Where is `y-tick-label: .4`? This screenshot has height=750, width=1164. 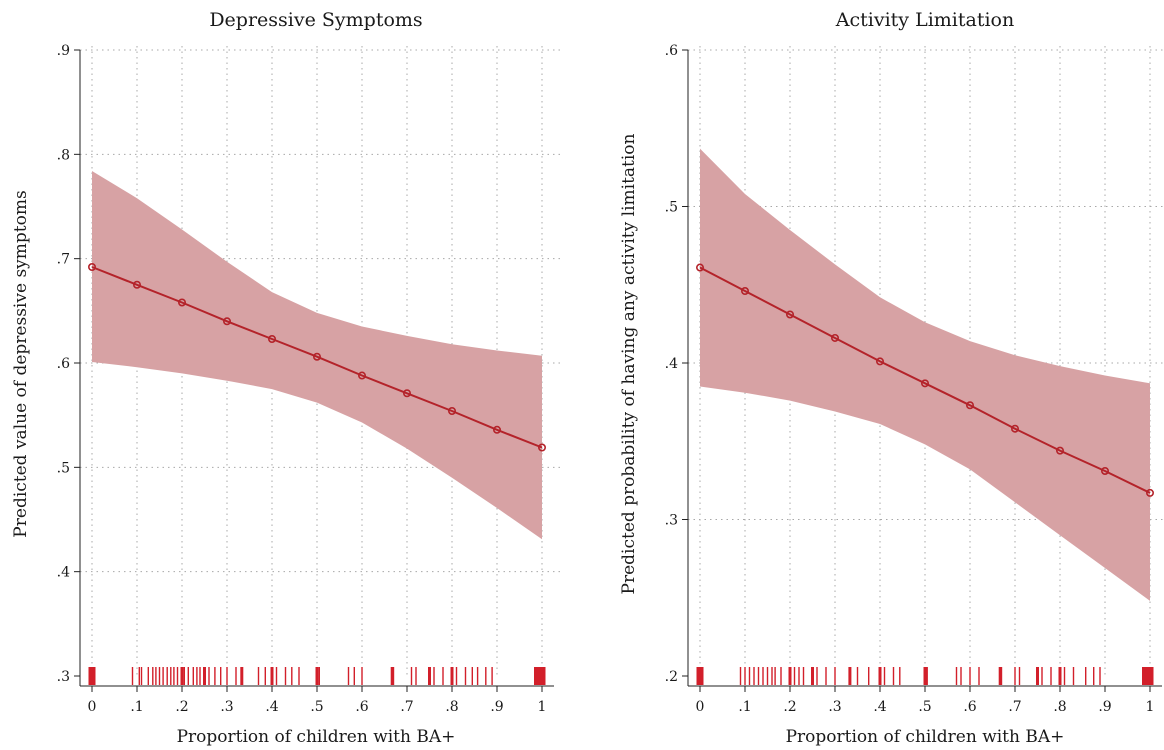 y-tick-label: .4 is located at coordinates (63, 573).